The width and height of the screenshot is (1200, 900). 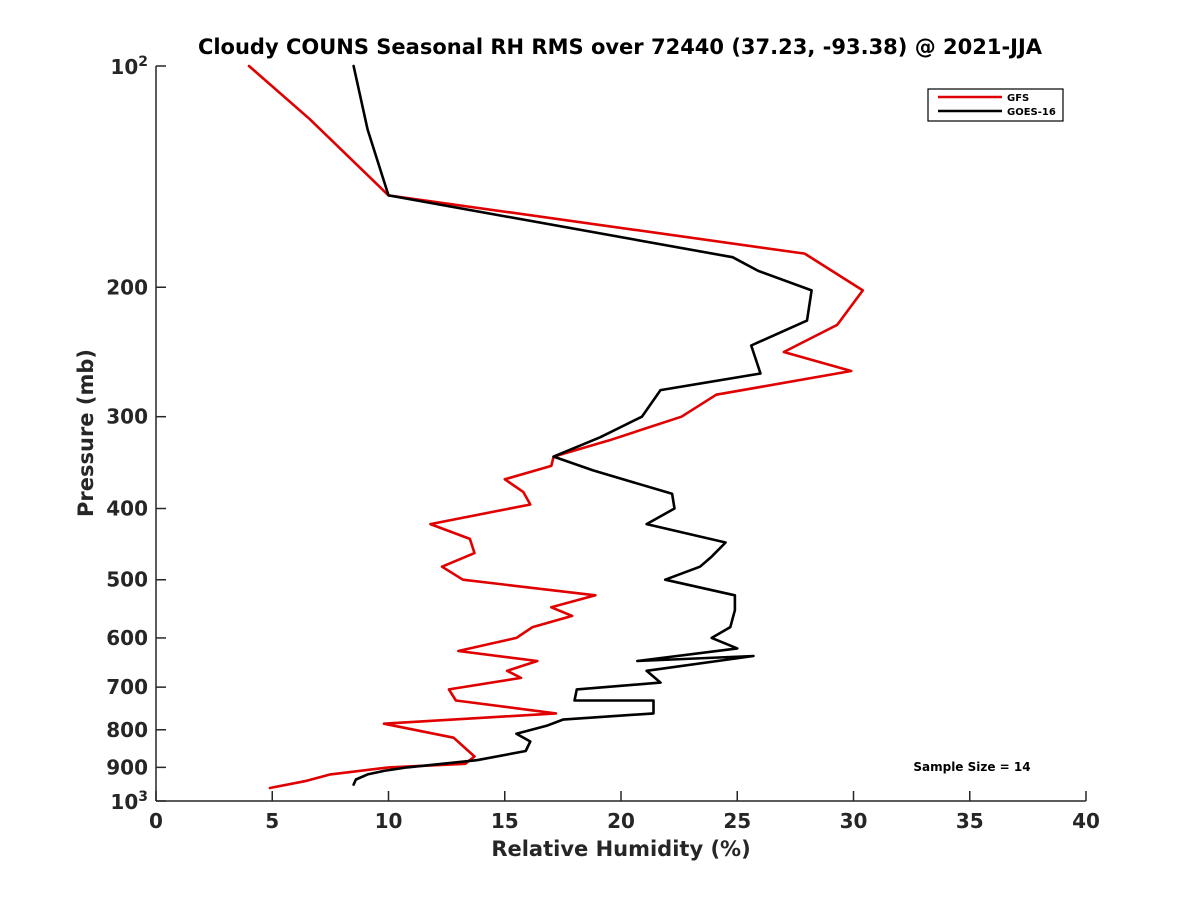 I want to click on y-tick-label: 400, so click(x=127, y=509).